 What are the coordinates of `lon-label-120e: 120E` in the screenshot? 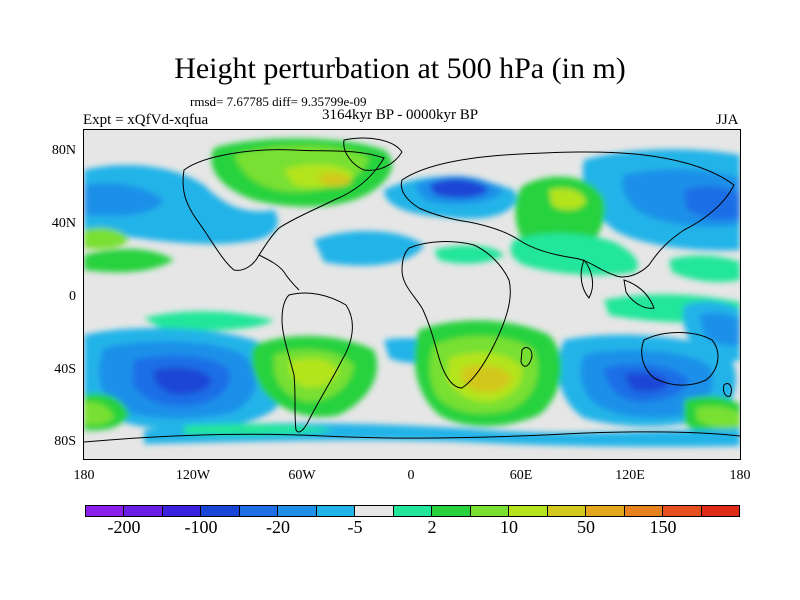 It's located at (630, 475).